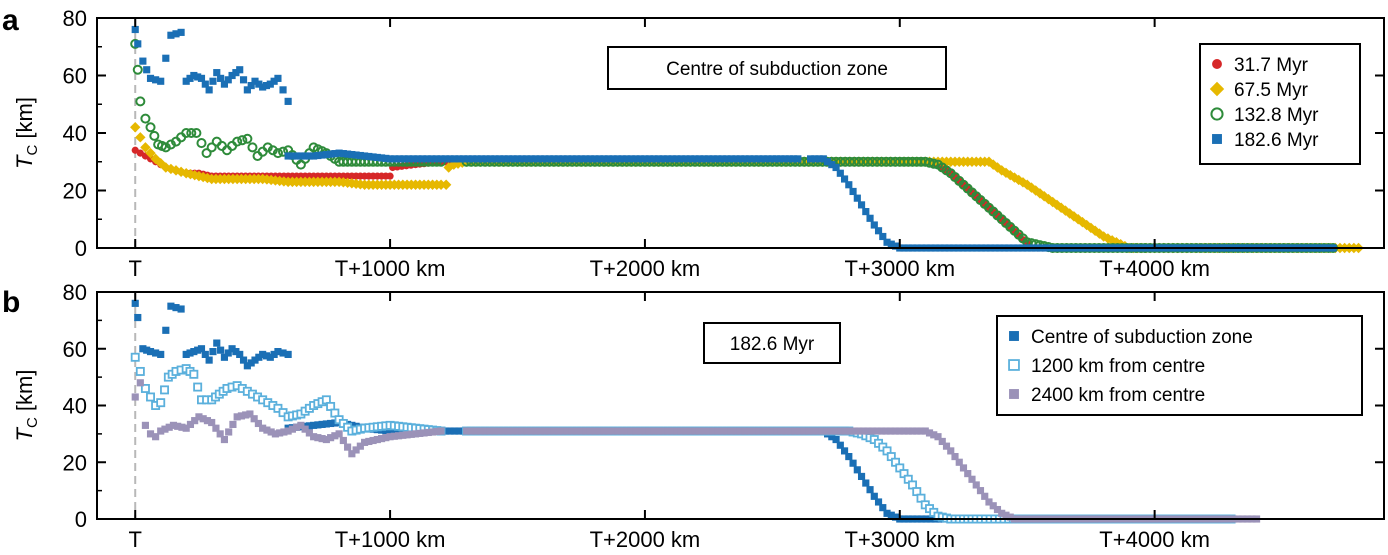  Describe the element at coordinates (772, 344) in the screenshot. I see `annotation-text: 182.6 Myr` at that location.